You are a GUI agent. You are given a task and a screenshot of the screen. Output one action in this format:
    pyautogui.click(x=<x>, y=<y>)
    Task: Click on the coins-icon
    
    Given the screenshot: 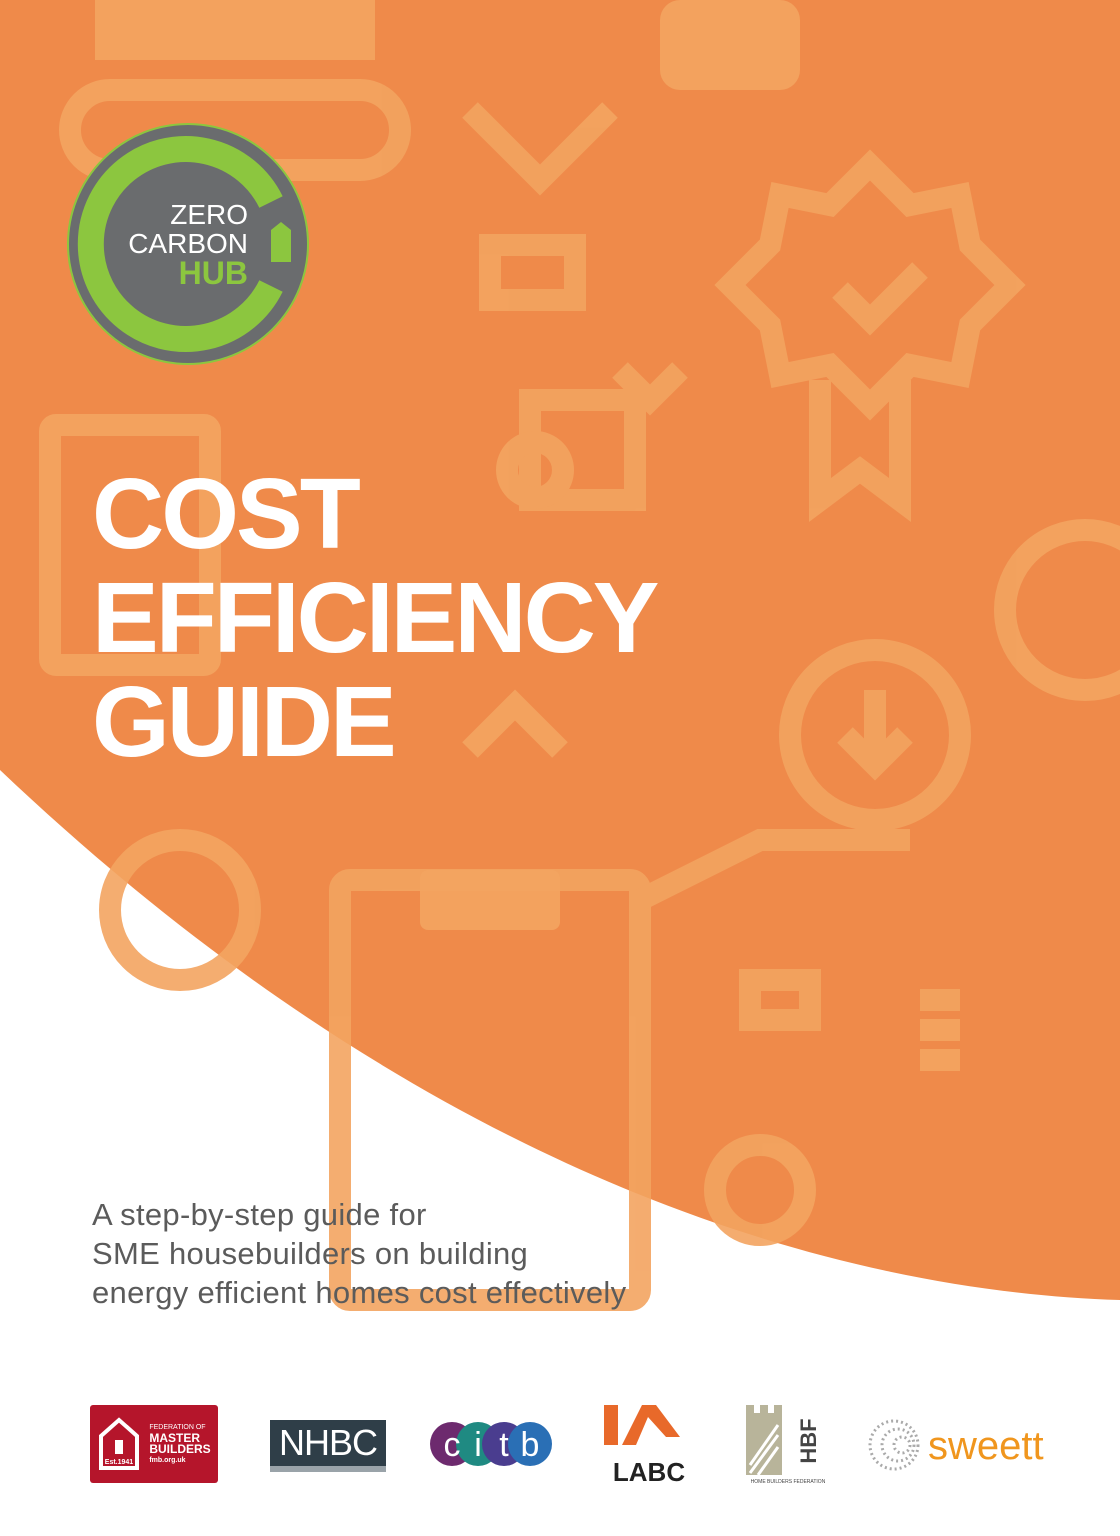 What is the action you would take?
    pyautogui.click(x=535, y=470)
    